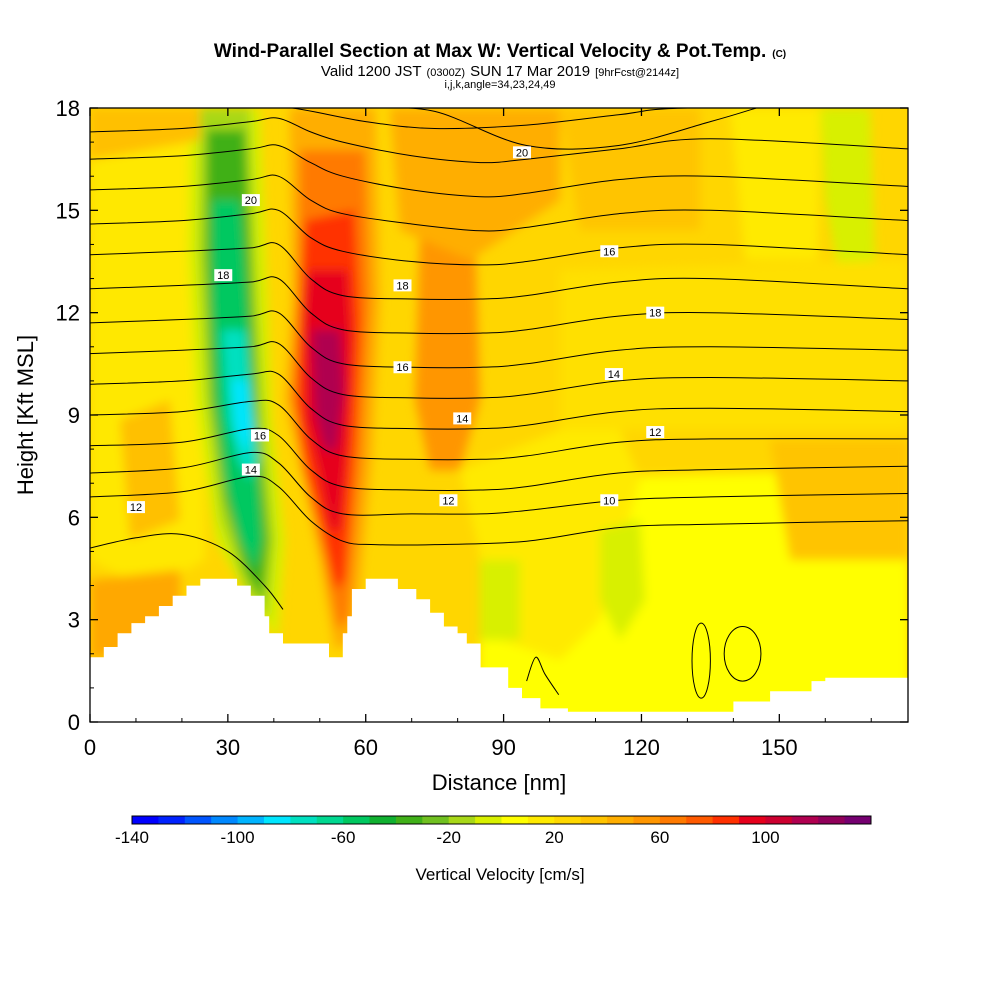 This screenshot has height=1000, width=1000. I want to click on y-tick-label: 18, so click(68, 108).